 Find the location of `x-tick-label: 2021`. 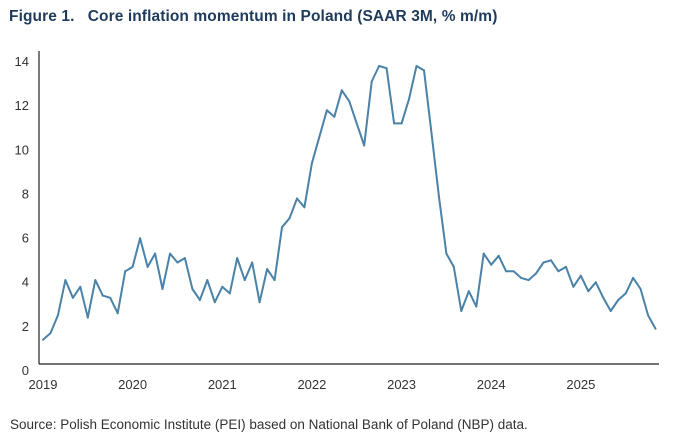

x-tick-label: 2021 is located at coordinates (222, 384).